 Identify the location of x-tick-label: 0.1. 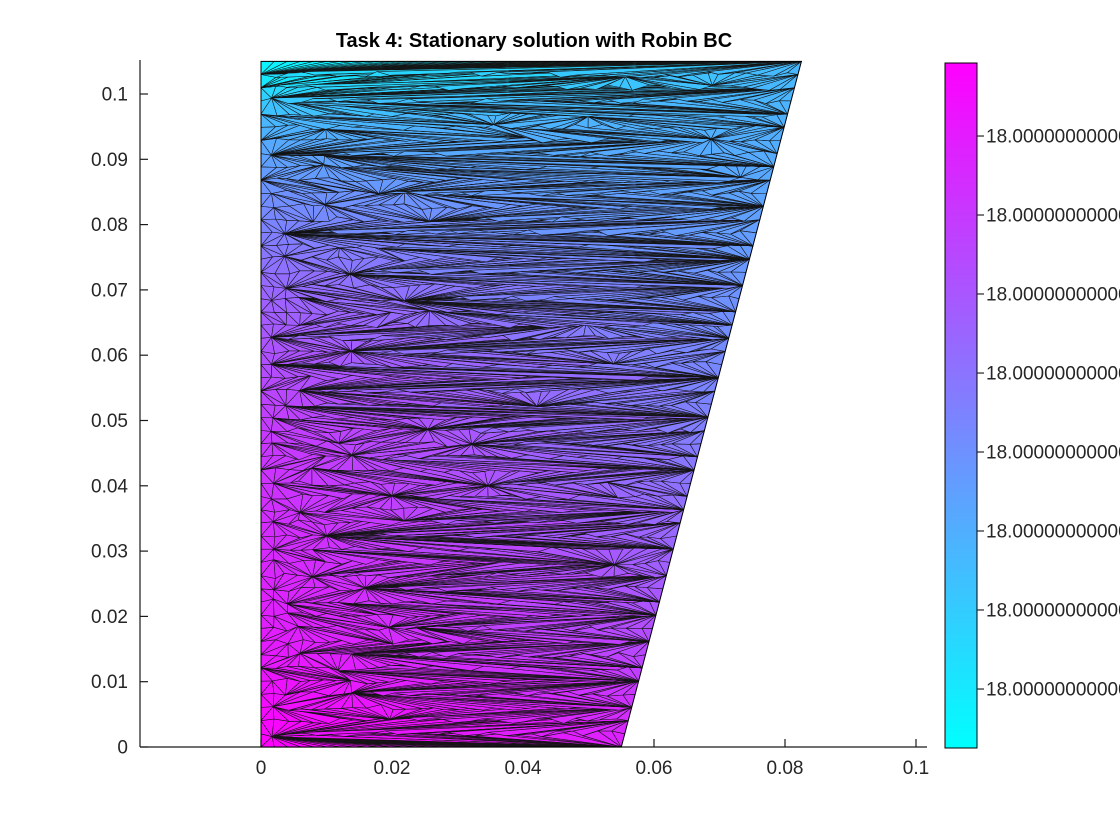
(916, 768).